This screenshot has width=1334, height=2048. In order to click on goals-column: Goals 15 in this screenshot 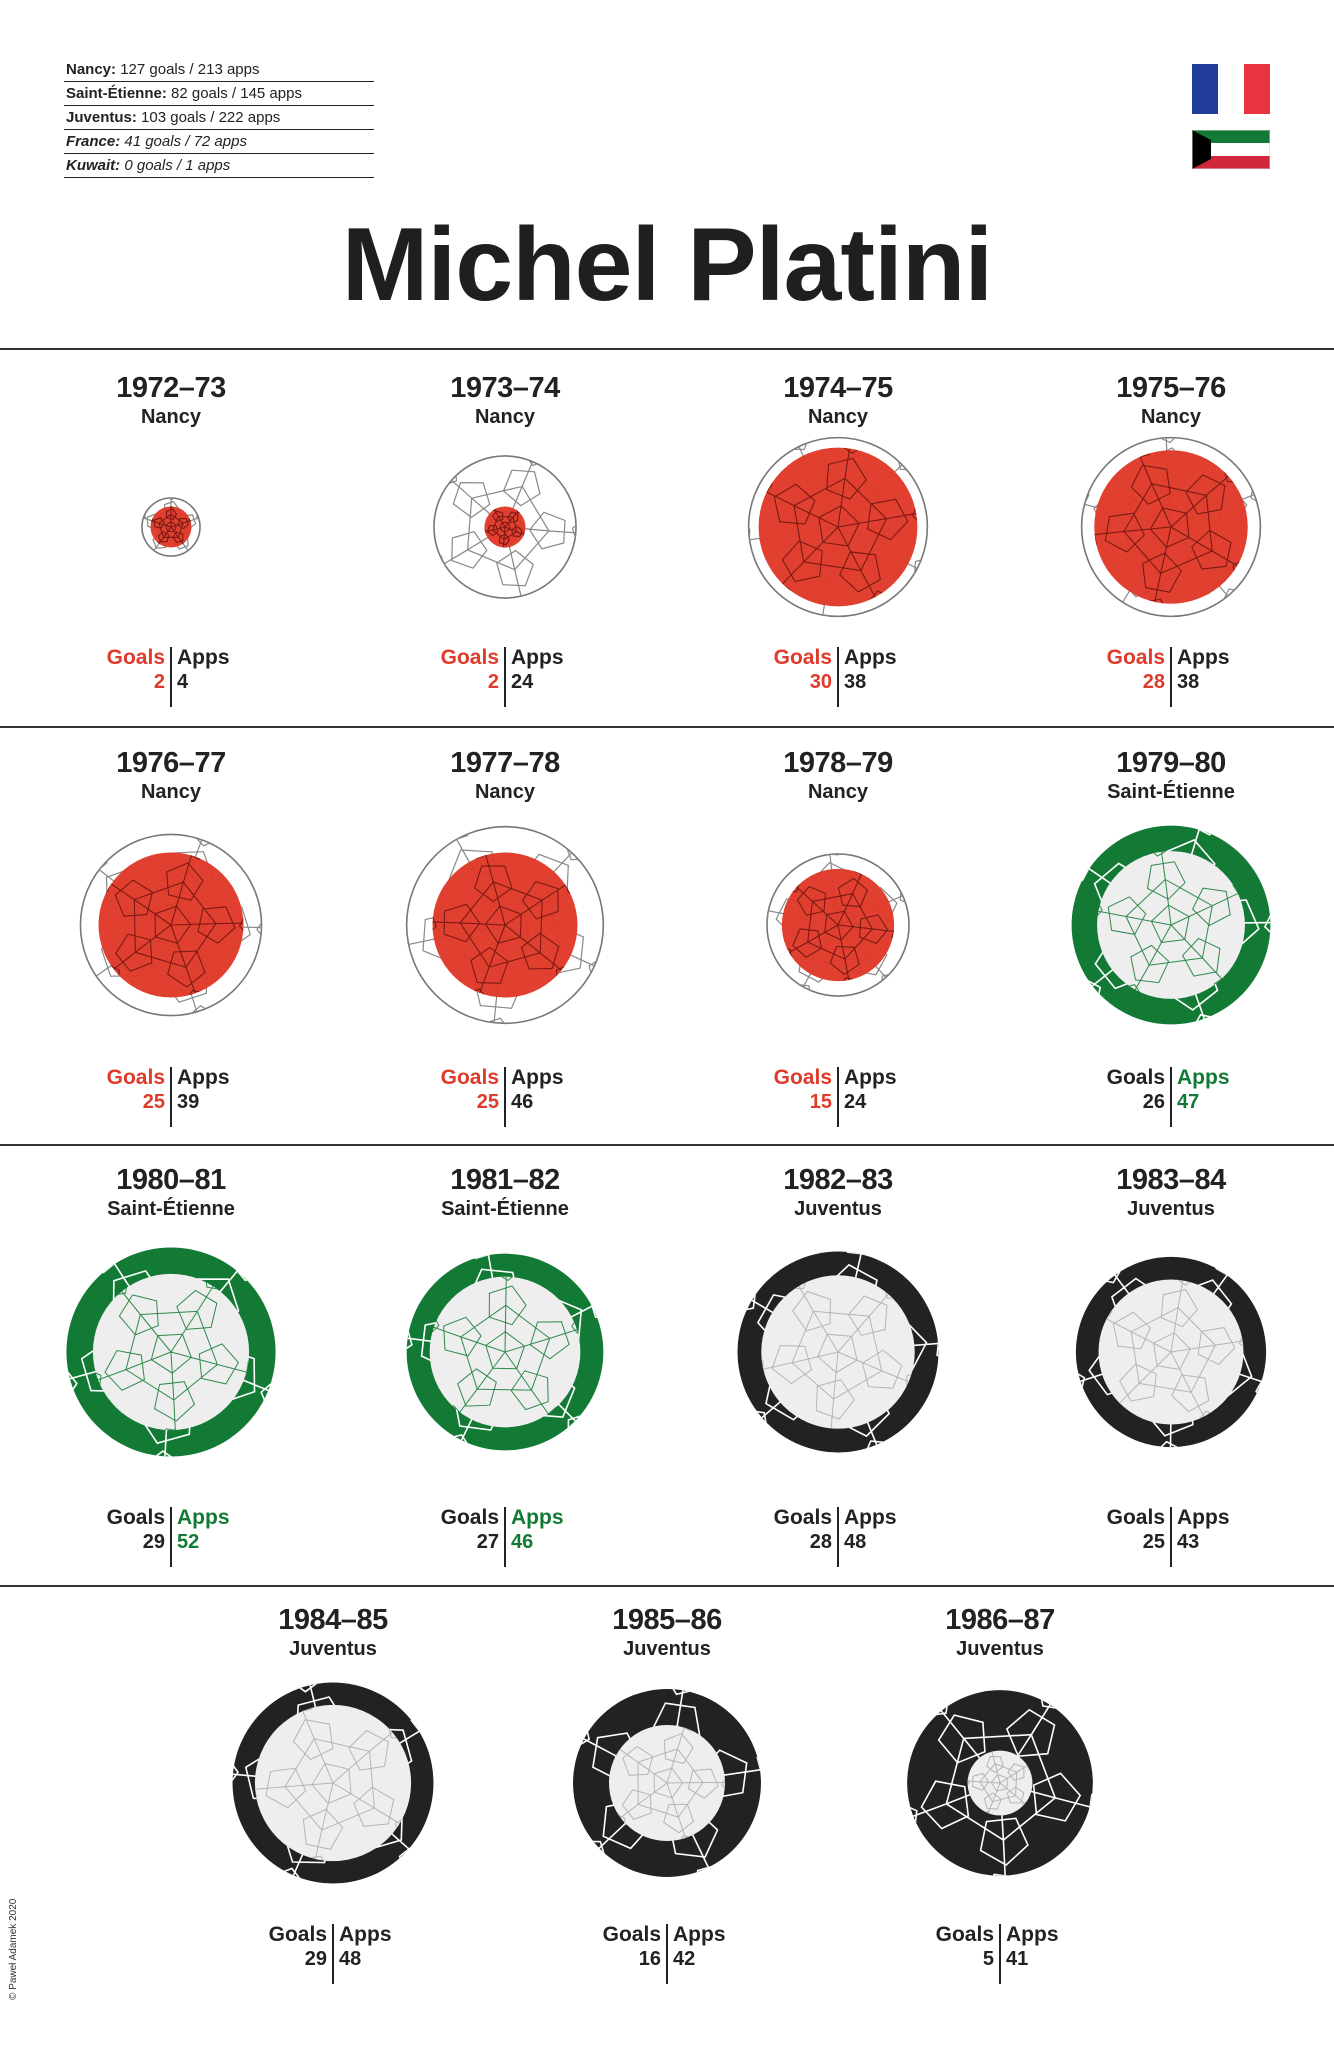, I will do `click(803, 1090)`.